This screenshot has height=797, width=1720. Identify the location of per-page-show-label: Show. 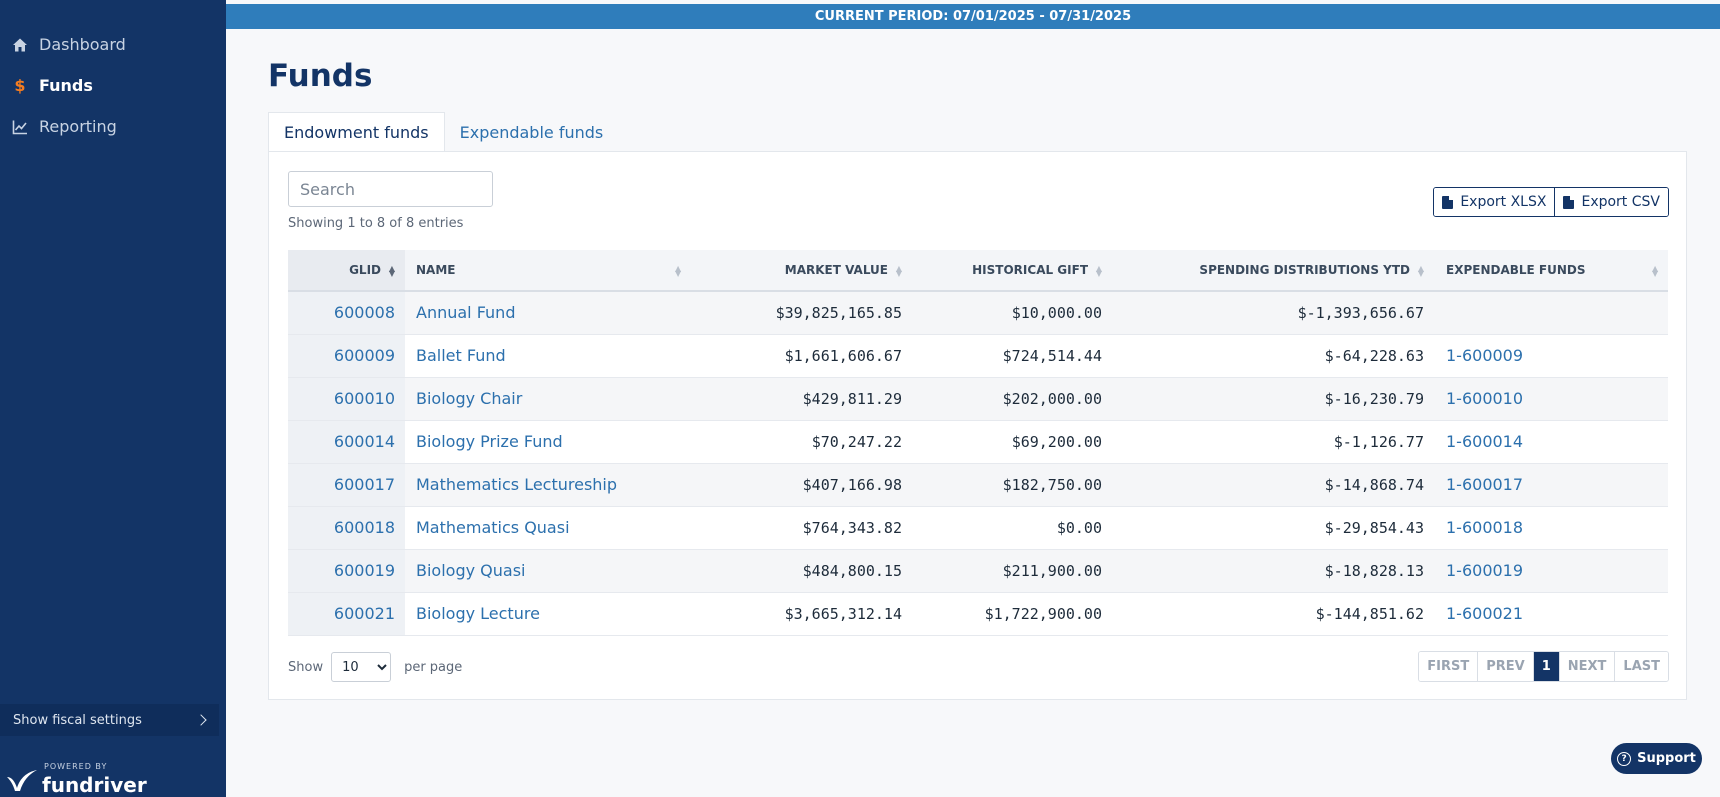
(306, 667).